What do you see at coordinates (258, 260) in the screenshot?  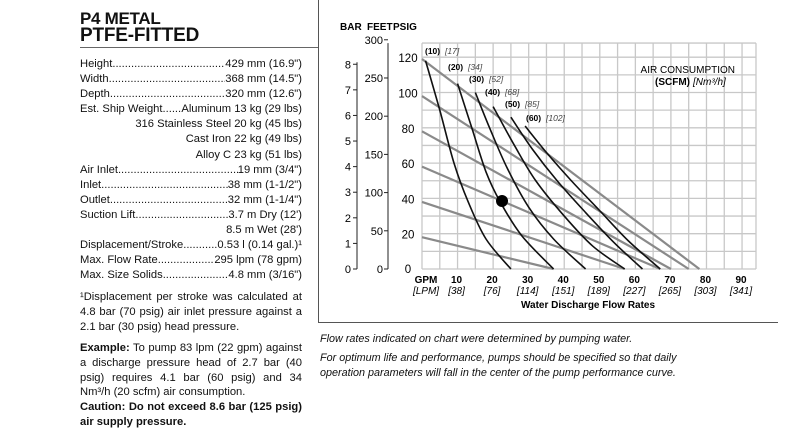 I see `spec-value: 295 lpm (78 gpm)` at bounding box center [258, 260].